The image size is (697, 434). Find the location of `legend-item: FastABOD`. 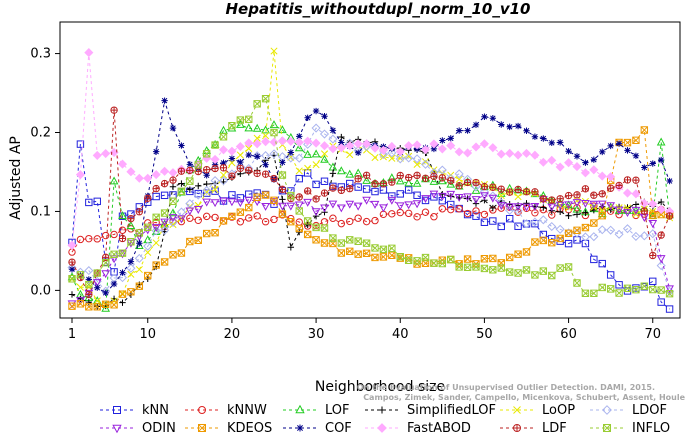

legend-item: FastABOD is located at coordinates (418, 427).